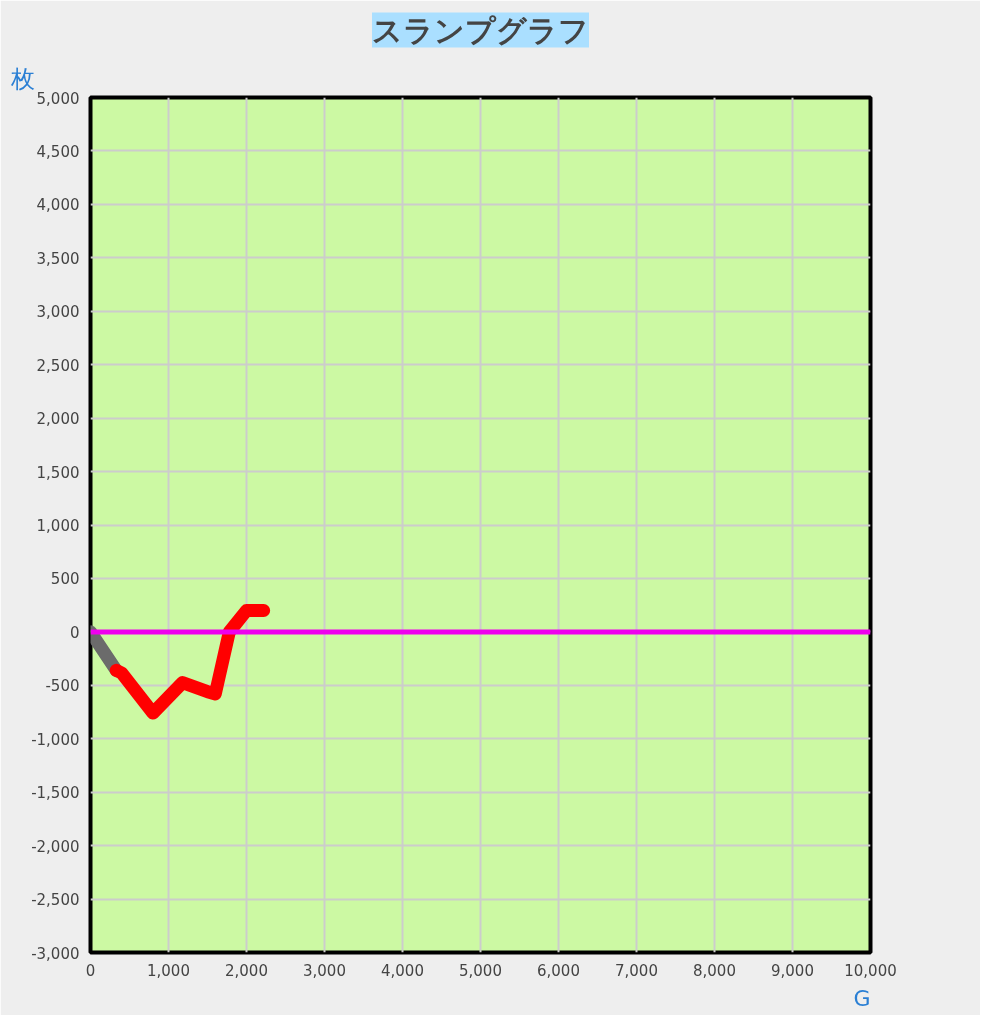 Image resolution: width=986 pixels, height=1024 pixels. Describe the element at coordinates (480, 30) in the screenshot. I see `chart-title: スランプグラフ` at that location.